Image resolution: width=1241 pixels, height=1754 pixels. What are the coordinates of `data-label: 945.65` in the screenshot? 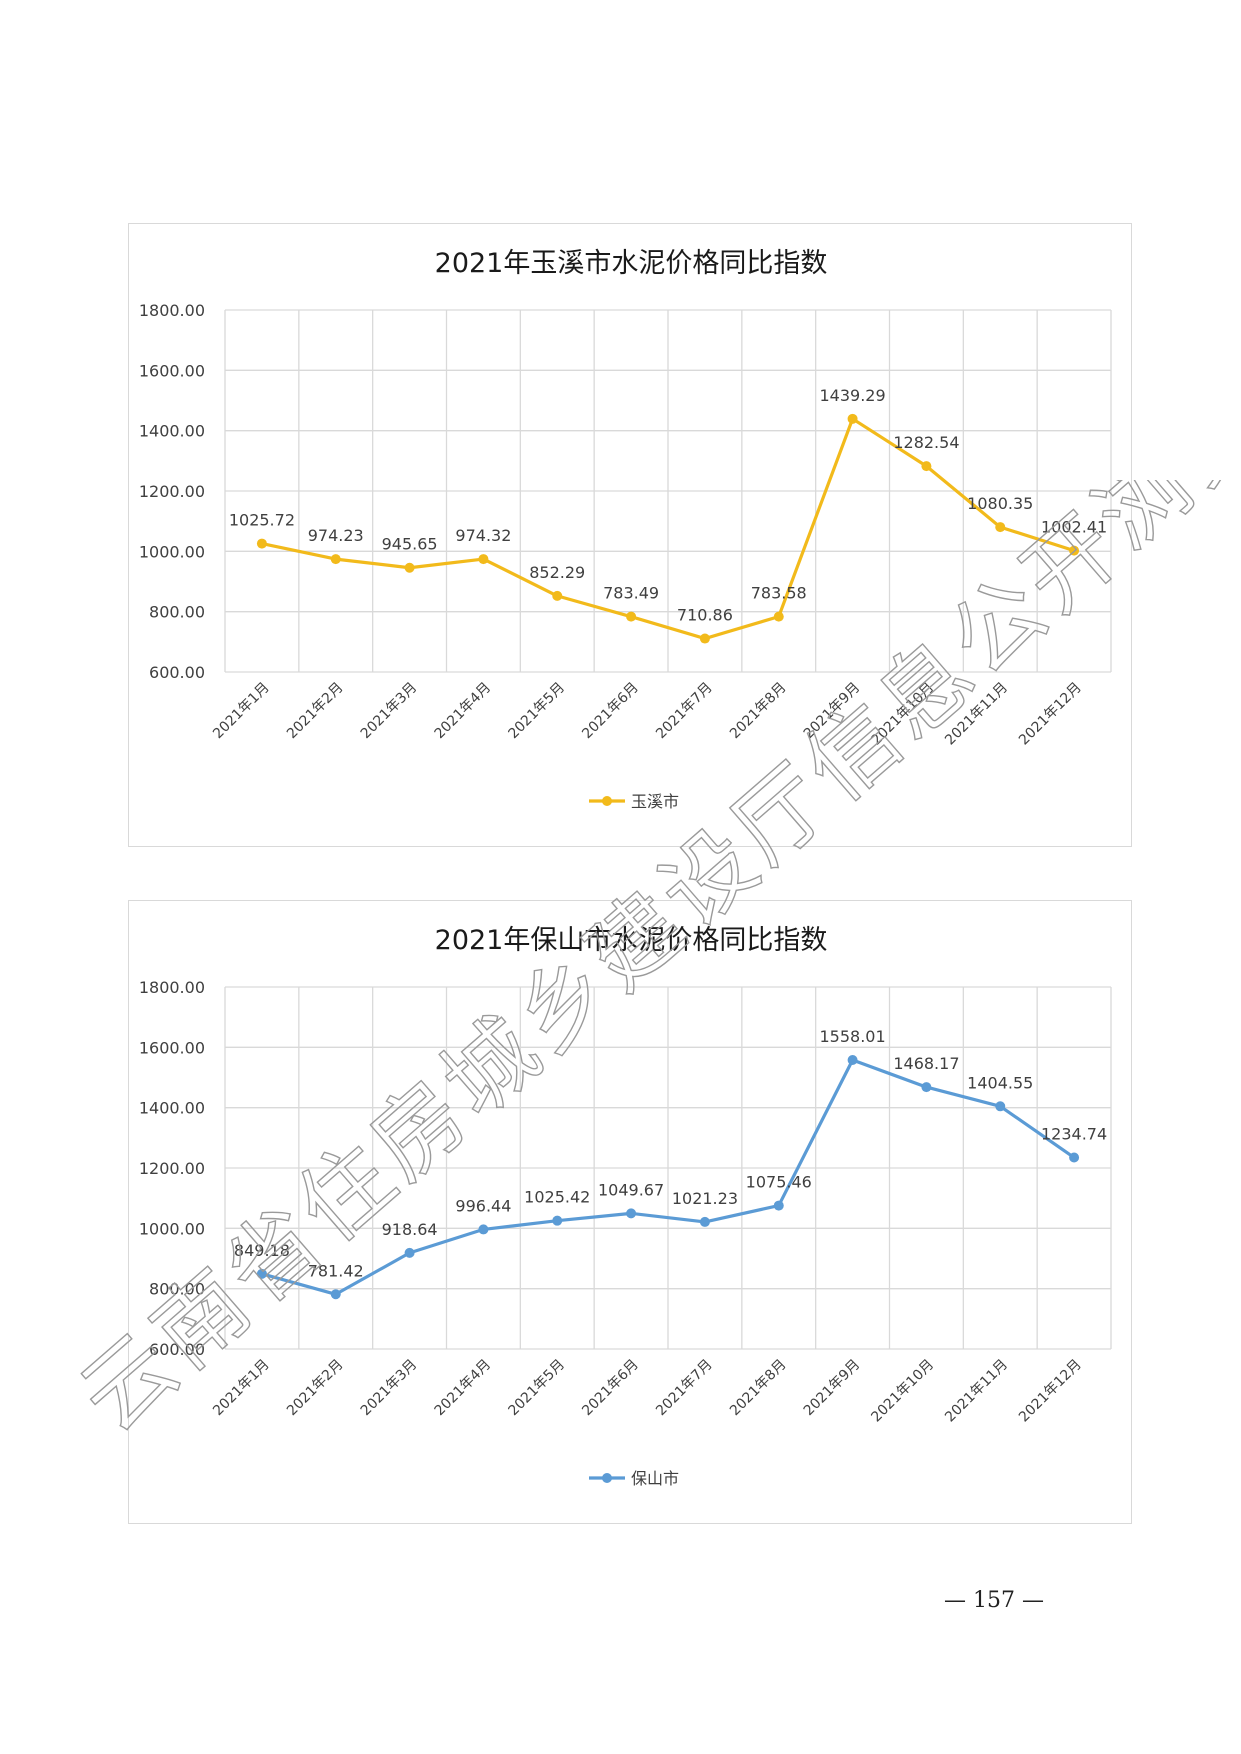 It's located at (410, 544).